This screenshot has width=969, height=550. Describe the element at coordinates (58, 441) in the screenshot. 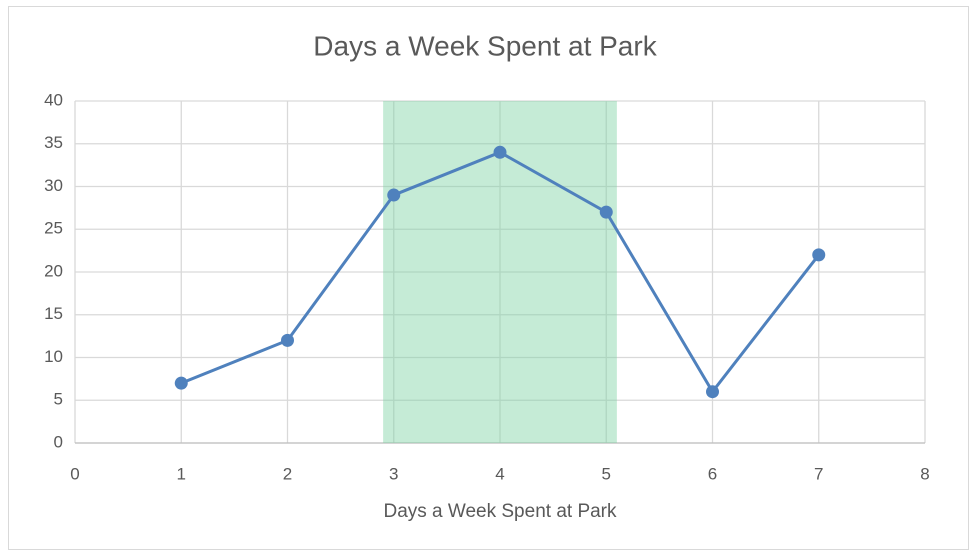

I see `y-tick-label: 0` at that location.